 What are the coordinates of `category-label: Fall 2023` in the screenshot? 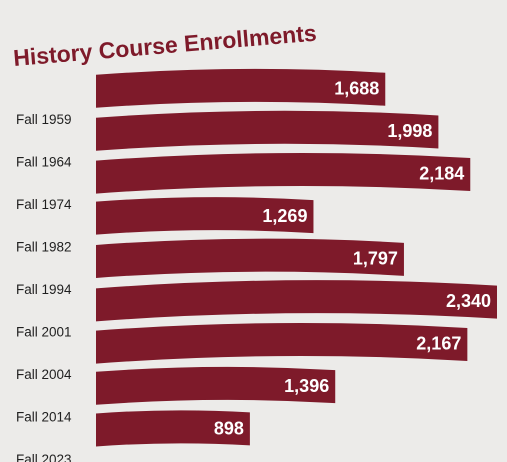 It's located at (44, 457).